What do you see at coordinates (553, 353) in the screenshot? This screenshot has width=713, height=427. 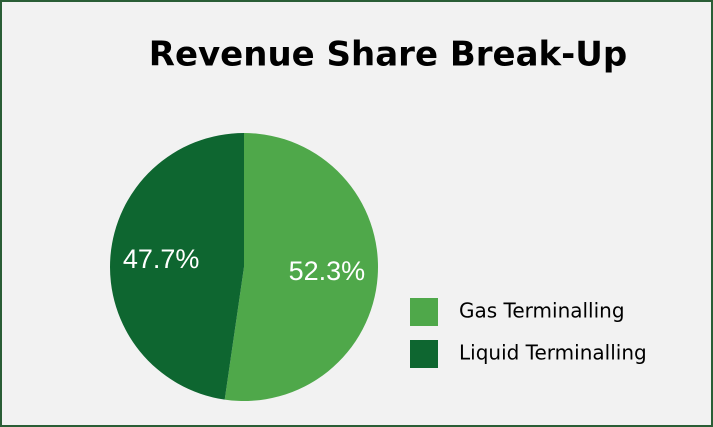 I see `legend-label: Liquid Terminalling` at bounding box center [553, 353].